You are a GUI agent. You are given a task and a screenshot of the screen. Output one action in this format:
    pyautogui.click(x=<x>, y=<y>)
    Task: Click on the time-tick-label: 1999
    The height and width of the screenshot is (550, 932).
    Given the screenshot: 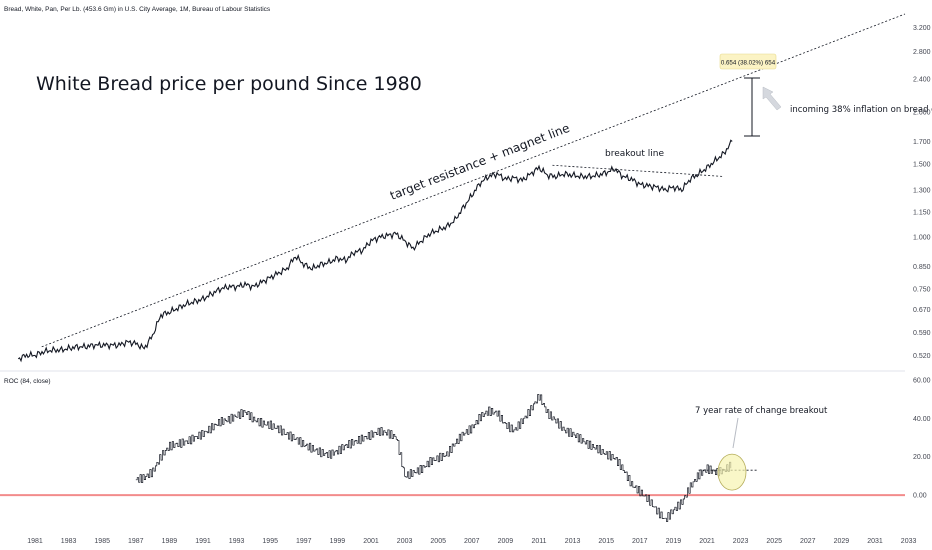 What is the action you would take?
    pyautogui.click(x=338, y=541)
    